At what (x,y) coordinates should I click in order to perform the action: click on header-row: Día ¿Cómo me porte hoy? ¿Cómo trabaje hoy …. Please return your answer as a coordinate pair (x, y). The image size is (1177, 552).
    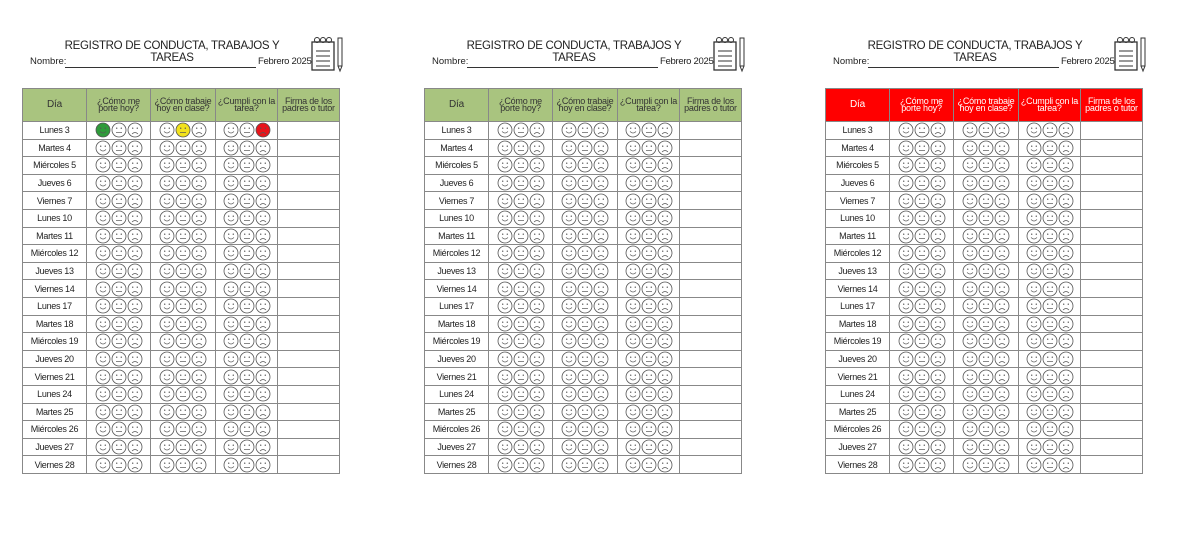
    Looking at the image, I should click on (583, 105).